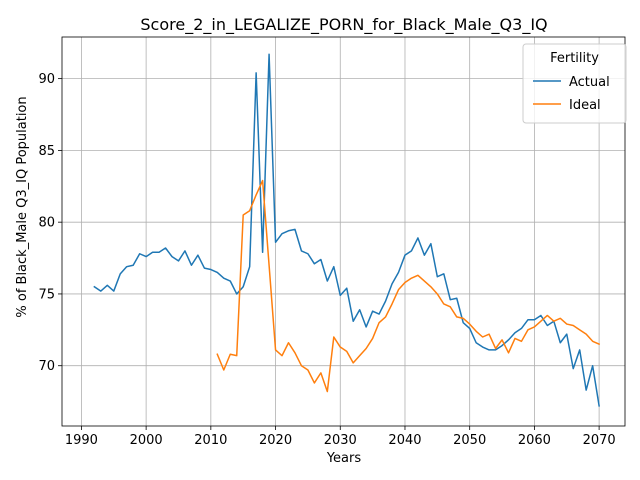 This screenshot has width=640, height=480. I want to click on y-tick-label: 70, so click(46, 366).